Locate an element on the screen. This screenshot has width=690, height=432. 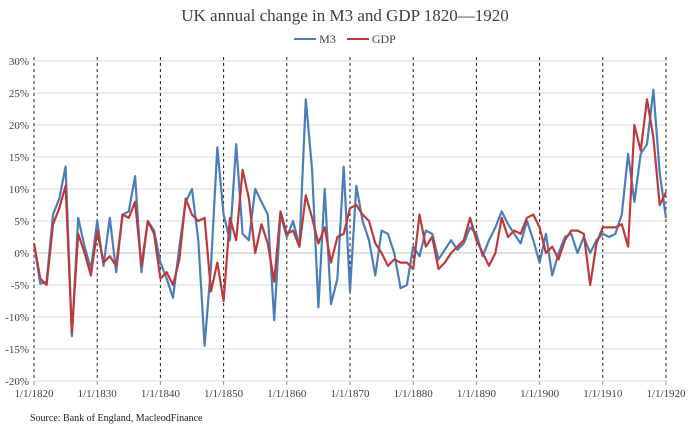
y-tick-label: -10% is located at coordinates (17, 318).